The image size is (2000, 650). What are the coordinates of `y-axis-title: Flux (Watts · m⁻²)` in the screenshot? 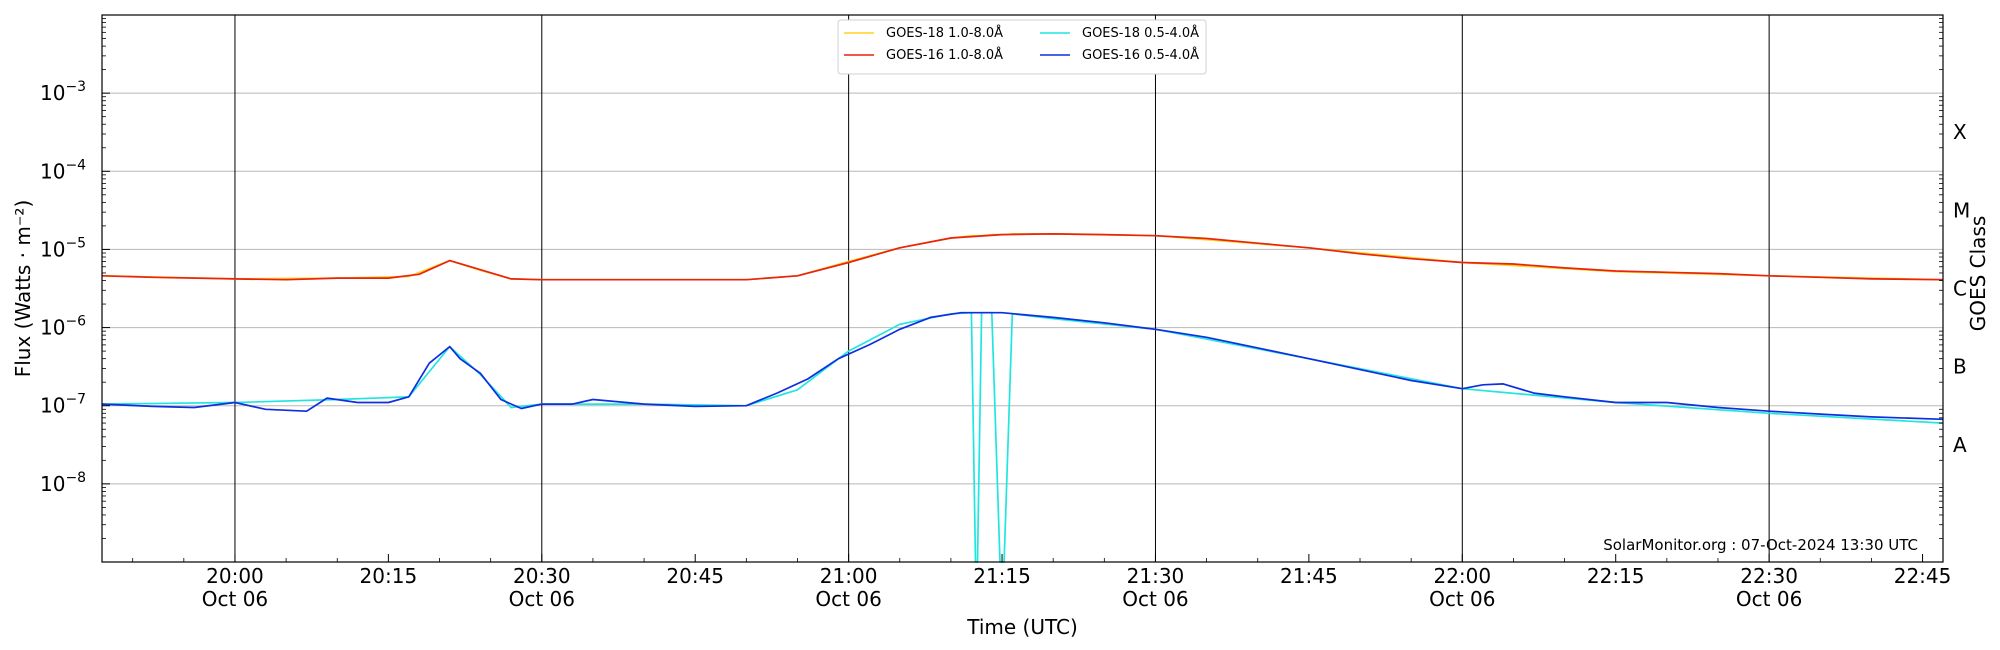 It's located at (23, 289).